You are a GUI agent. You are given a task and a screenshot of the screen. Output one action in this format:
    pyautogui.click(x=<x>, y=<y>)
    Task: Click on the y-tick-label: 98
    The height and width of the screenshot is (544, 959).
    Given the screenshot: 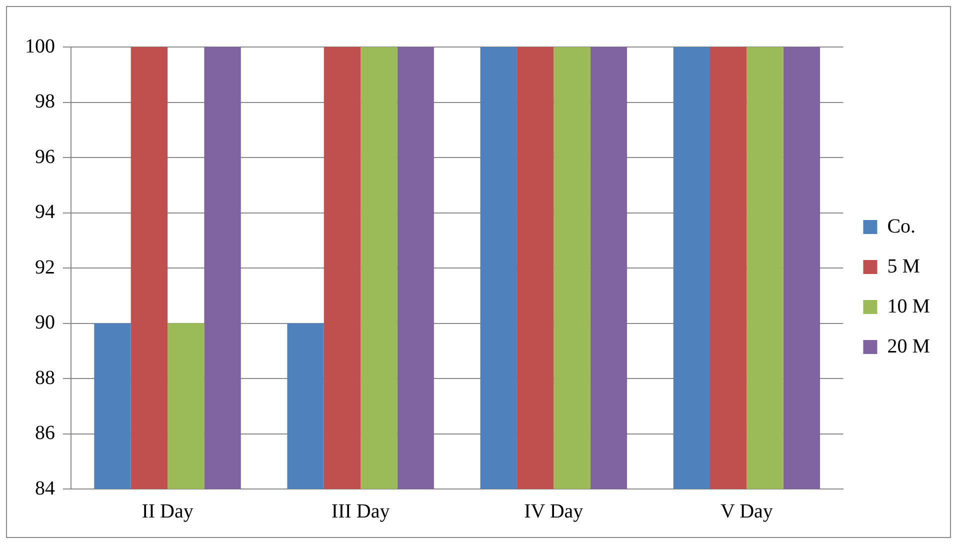 What is the action you would take?
    pyautogui.click(x=45, y=101)
    